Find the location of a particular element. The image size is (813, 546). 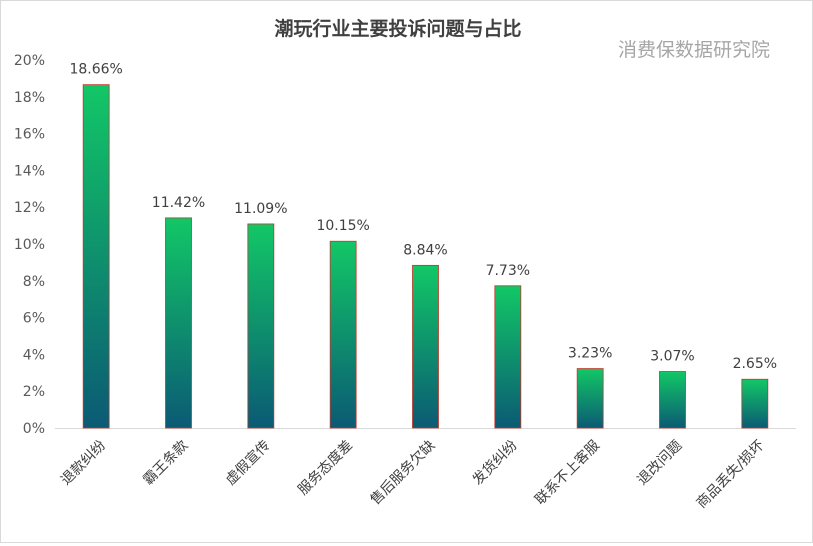

x-tick-label: 售后服务欠缺 is located at coordinates (403, 473).